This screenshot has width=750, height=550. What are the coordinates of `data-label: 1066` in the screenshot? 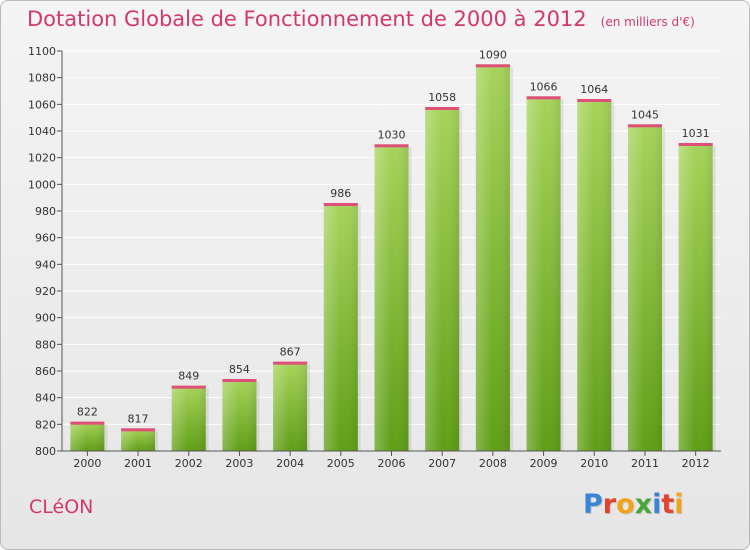 It's located at (544, 86).